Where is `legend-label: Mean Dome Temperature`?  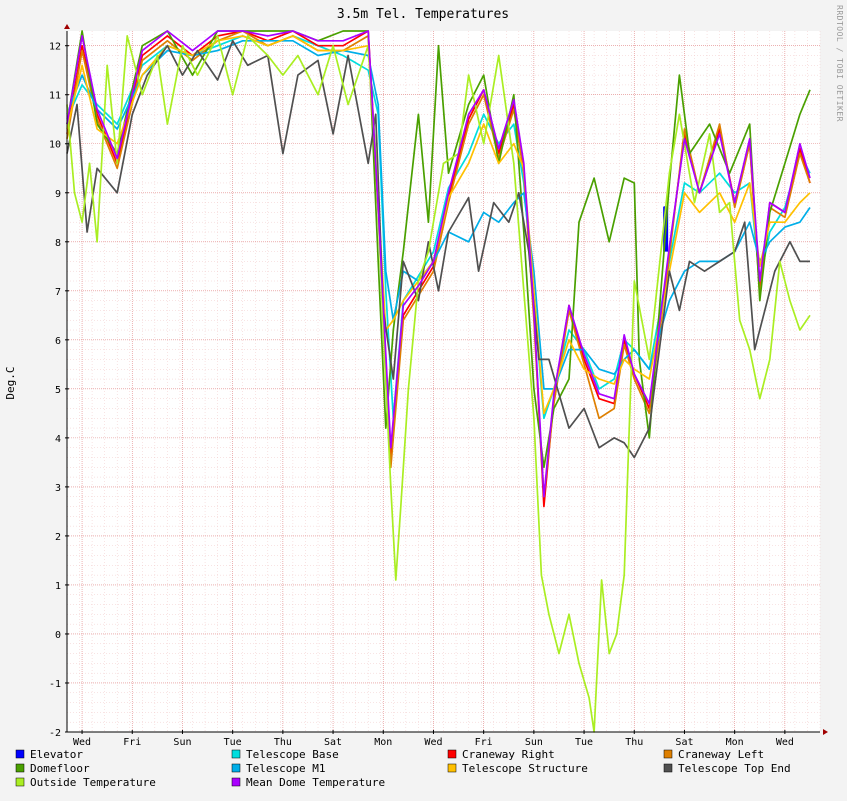
legend-label: Mean Dome Temperature is located at coordinates (315, 782).